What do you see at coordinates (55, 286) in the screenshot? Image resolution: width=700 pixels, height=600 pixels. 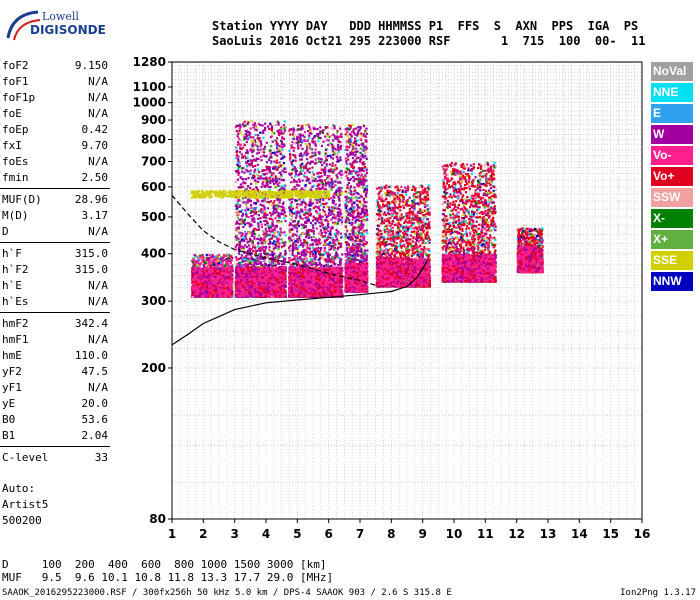 I see `param-row: h`E N/A` at bounding box center [55, 286].